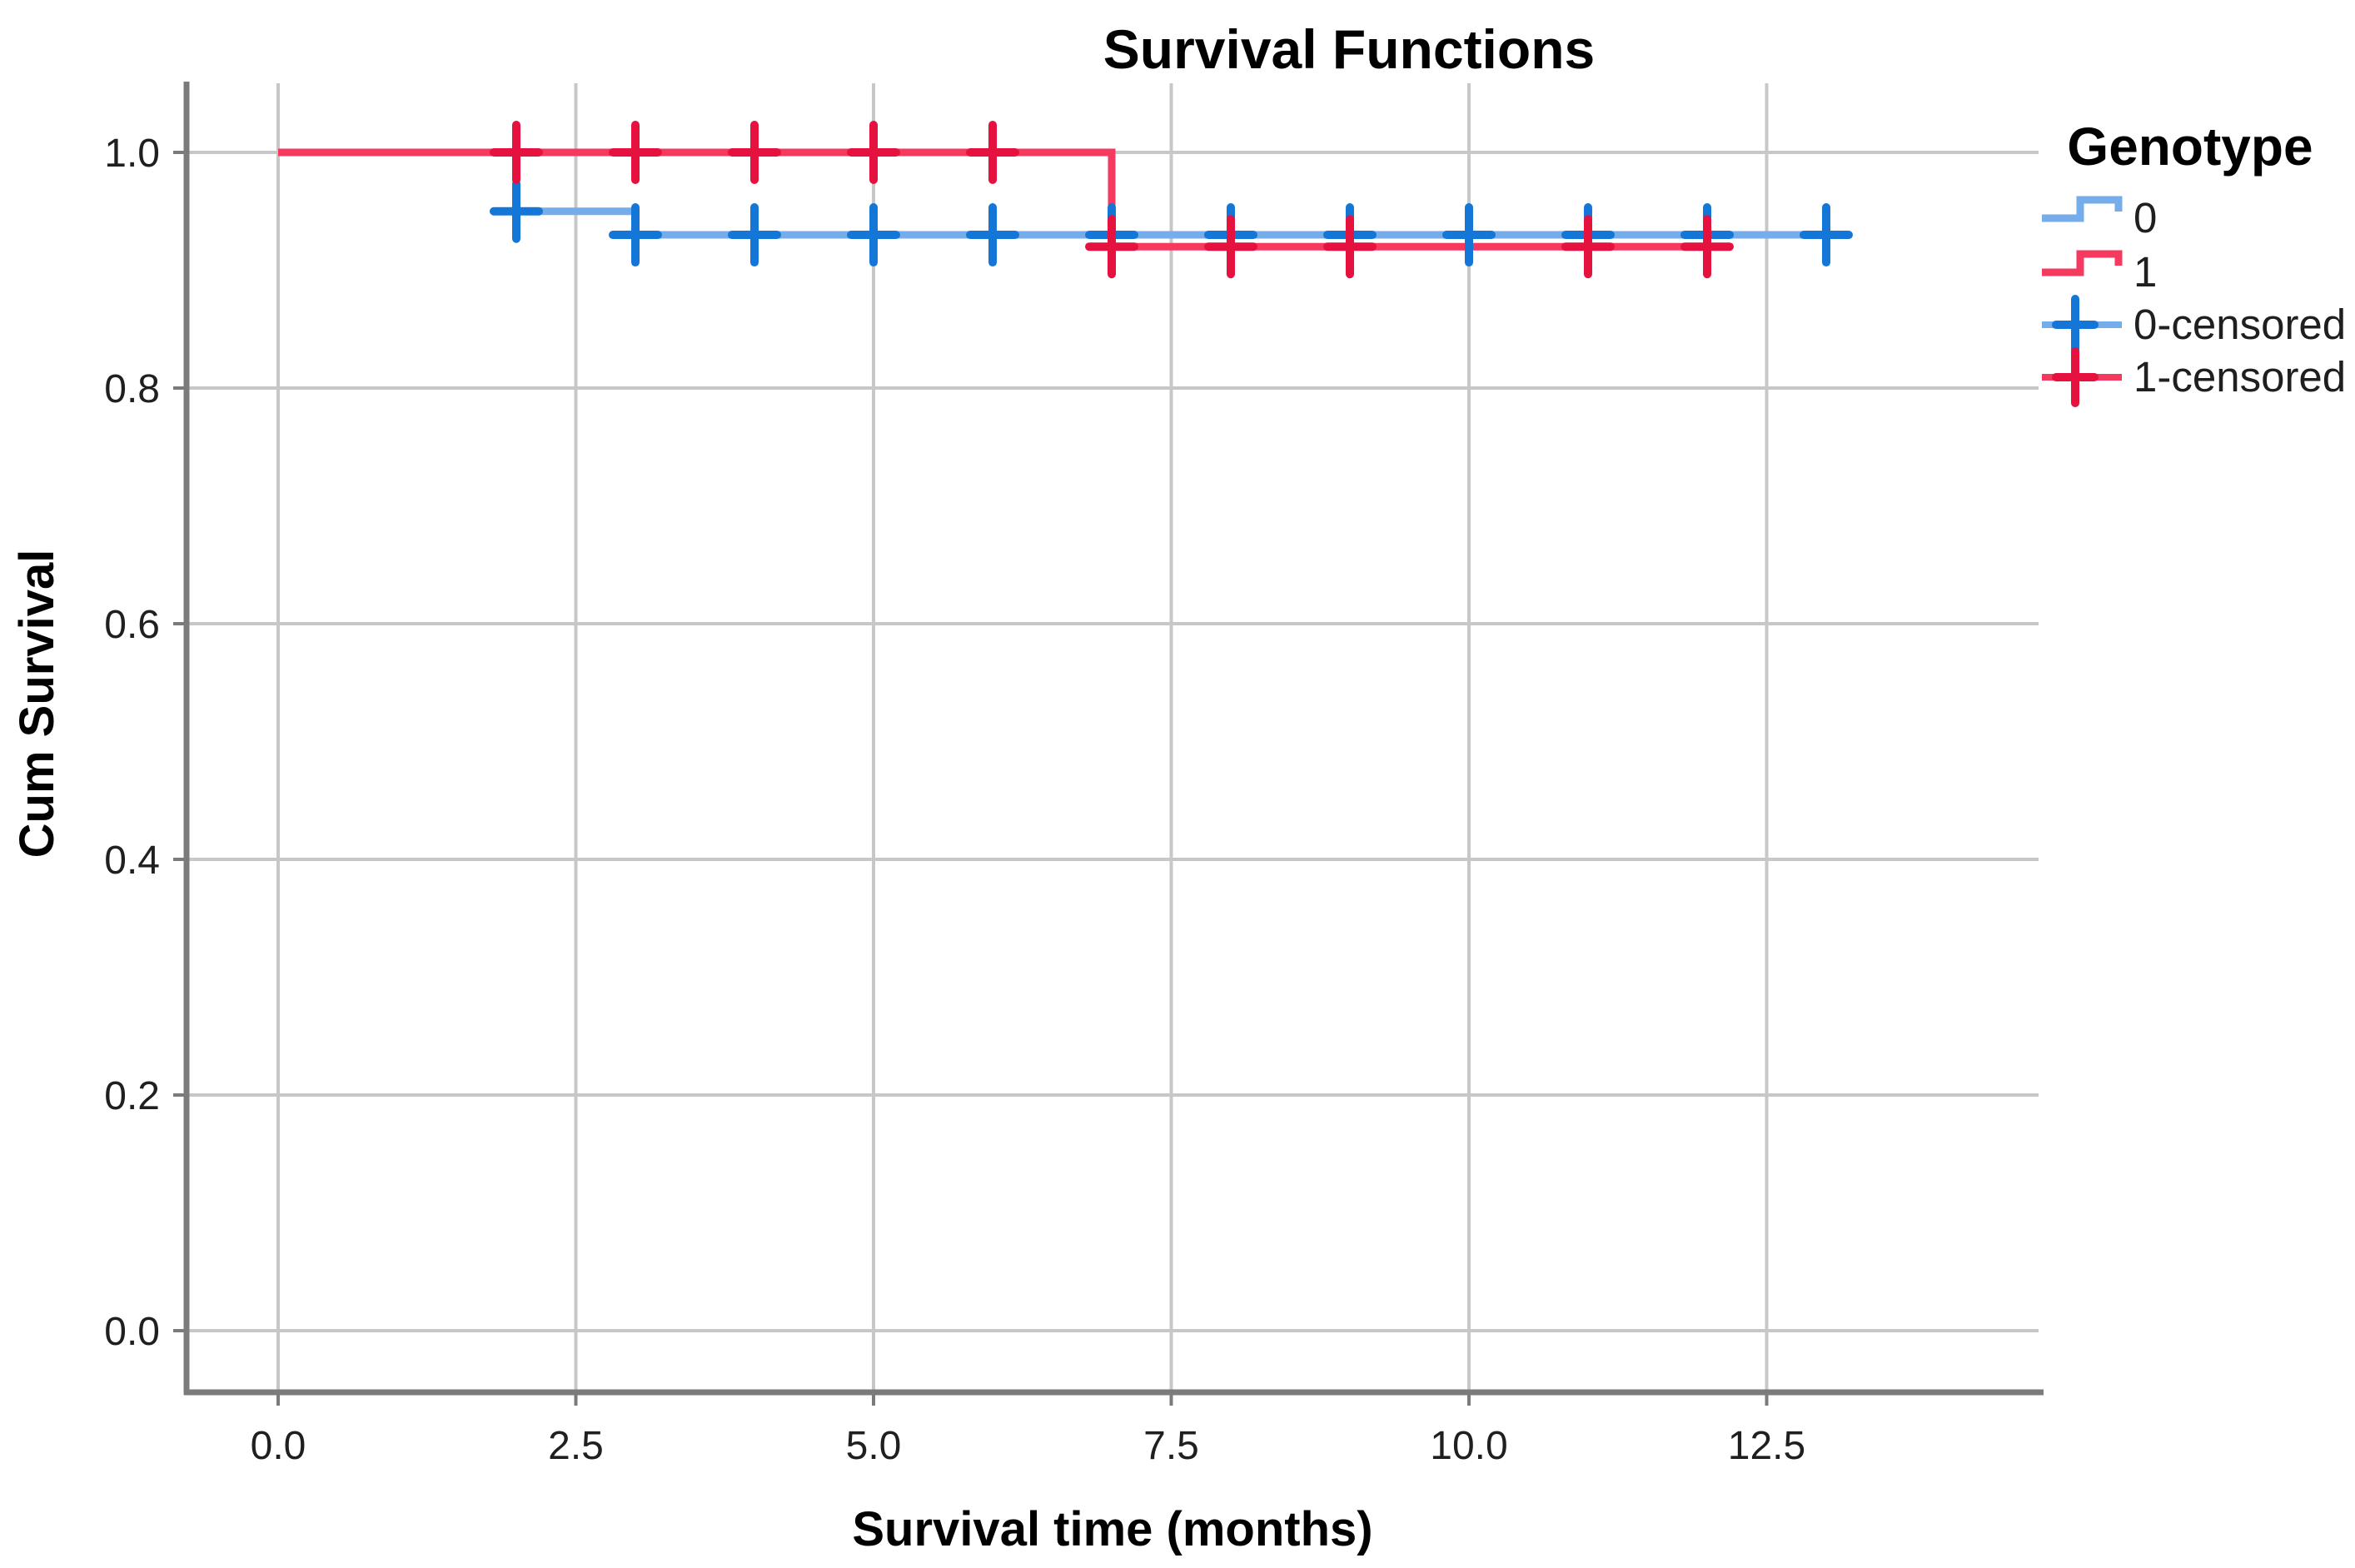 This screenshot has width=2355, height=1568. I want to click on y-tick-labels: 1.0 0.8 0.6 0.4 0.2 0.0, so click(132, 743).